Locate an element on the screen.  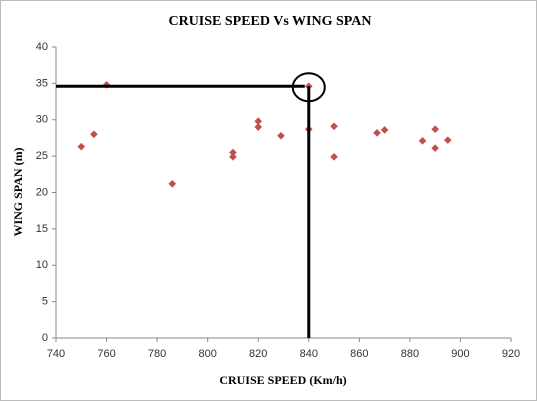
x-tick-label: 740 is located at coordinates (56, 354).